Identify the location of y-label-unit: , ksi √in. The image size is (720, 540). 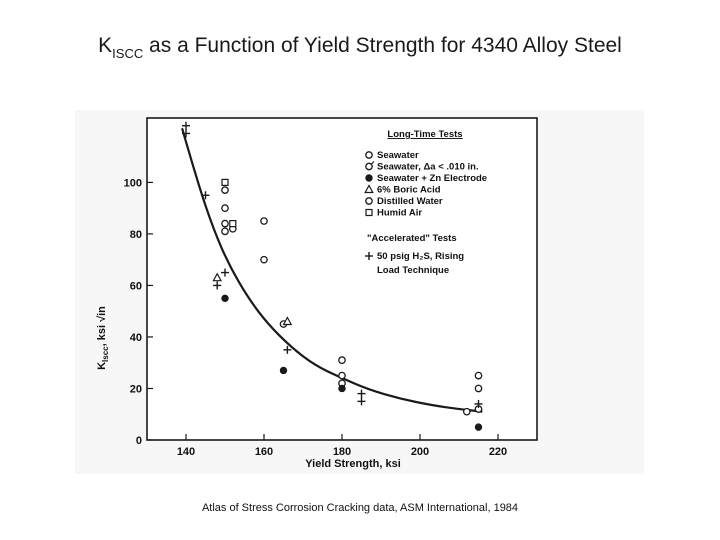
(102, 326).